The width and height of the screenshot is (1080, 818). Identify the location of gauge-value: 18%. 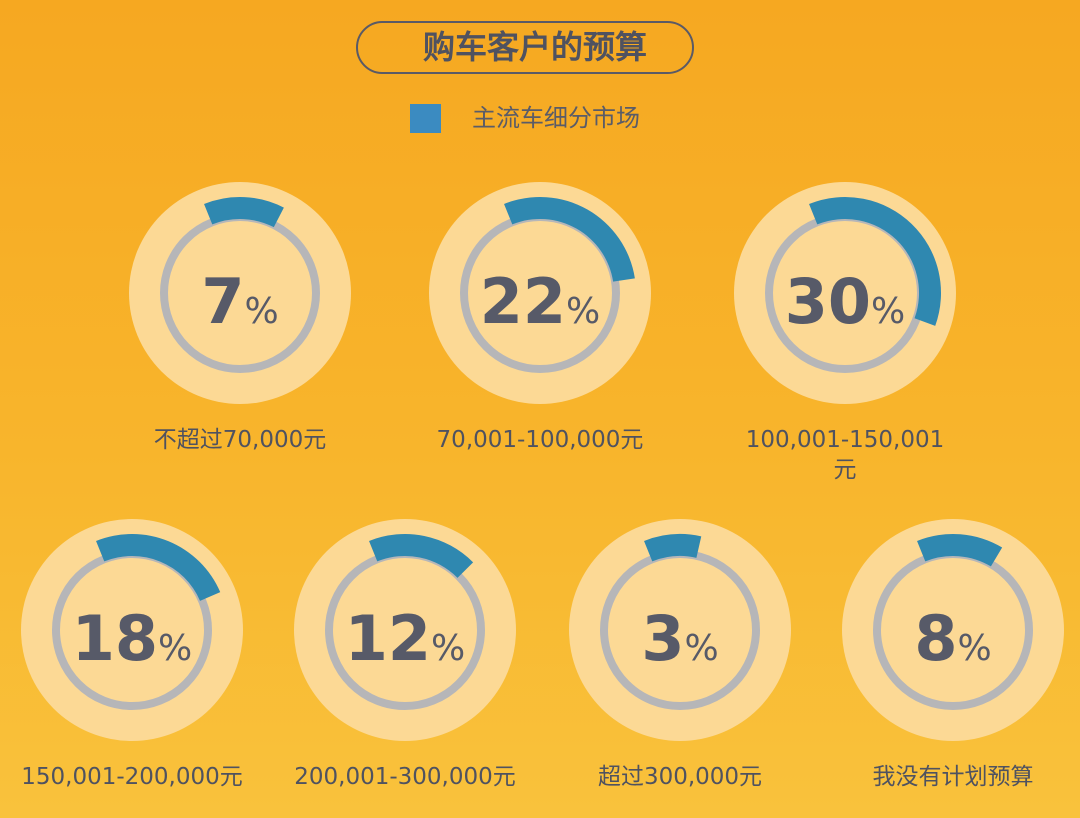
(132, 638).